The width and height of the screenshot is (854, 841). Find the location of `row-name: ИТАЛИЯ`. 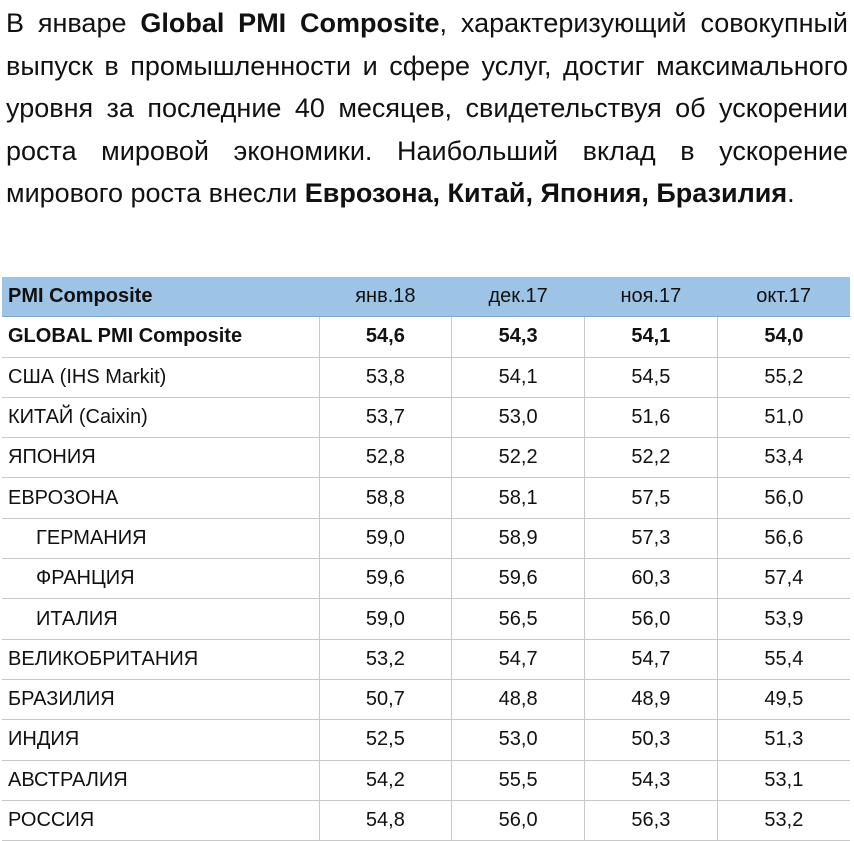

row-name: ИТАЛИЯ is located at coordinates (161, 619).